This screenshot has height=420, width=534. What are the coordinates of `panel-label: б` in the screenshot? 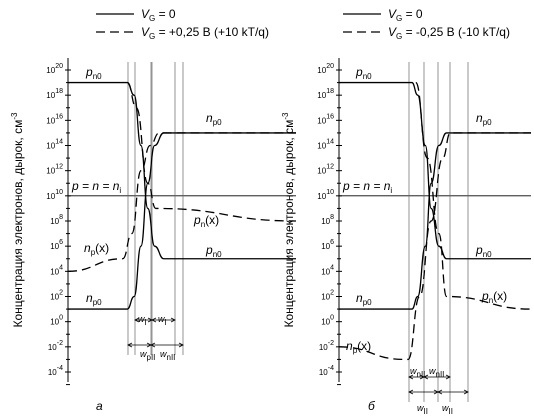 It's located at (372, 406).